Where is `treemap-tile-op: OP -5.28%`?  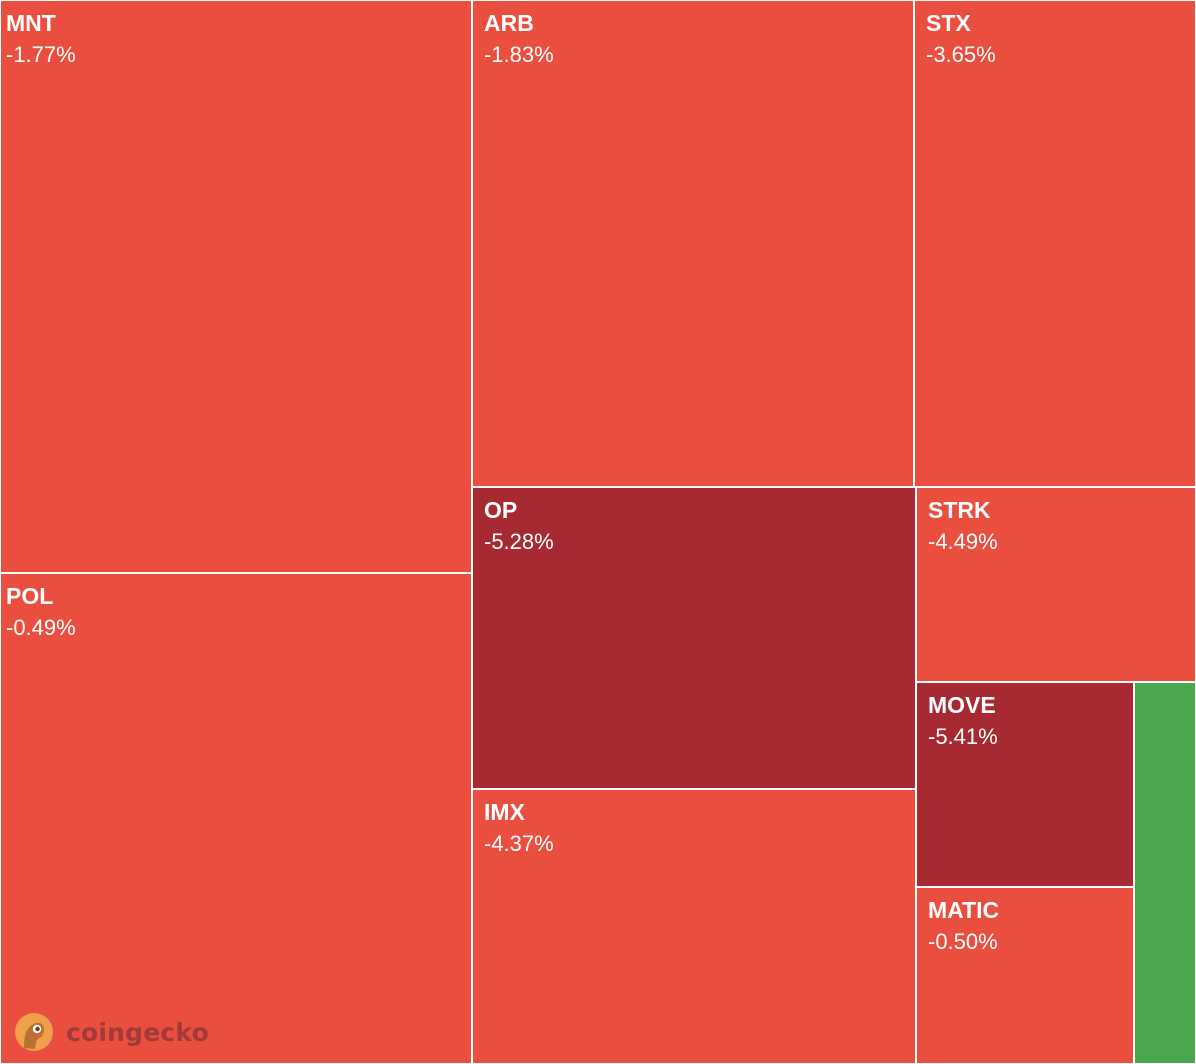
treemap-tile-op: OP -5.28% is located at coordinates (694, 638).